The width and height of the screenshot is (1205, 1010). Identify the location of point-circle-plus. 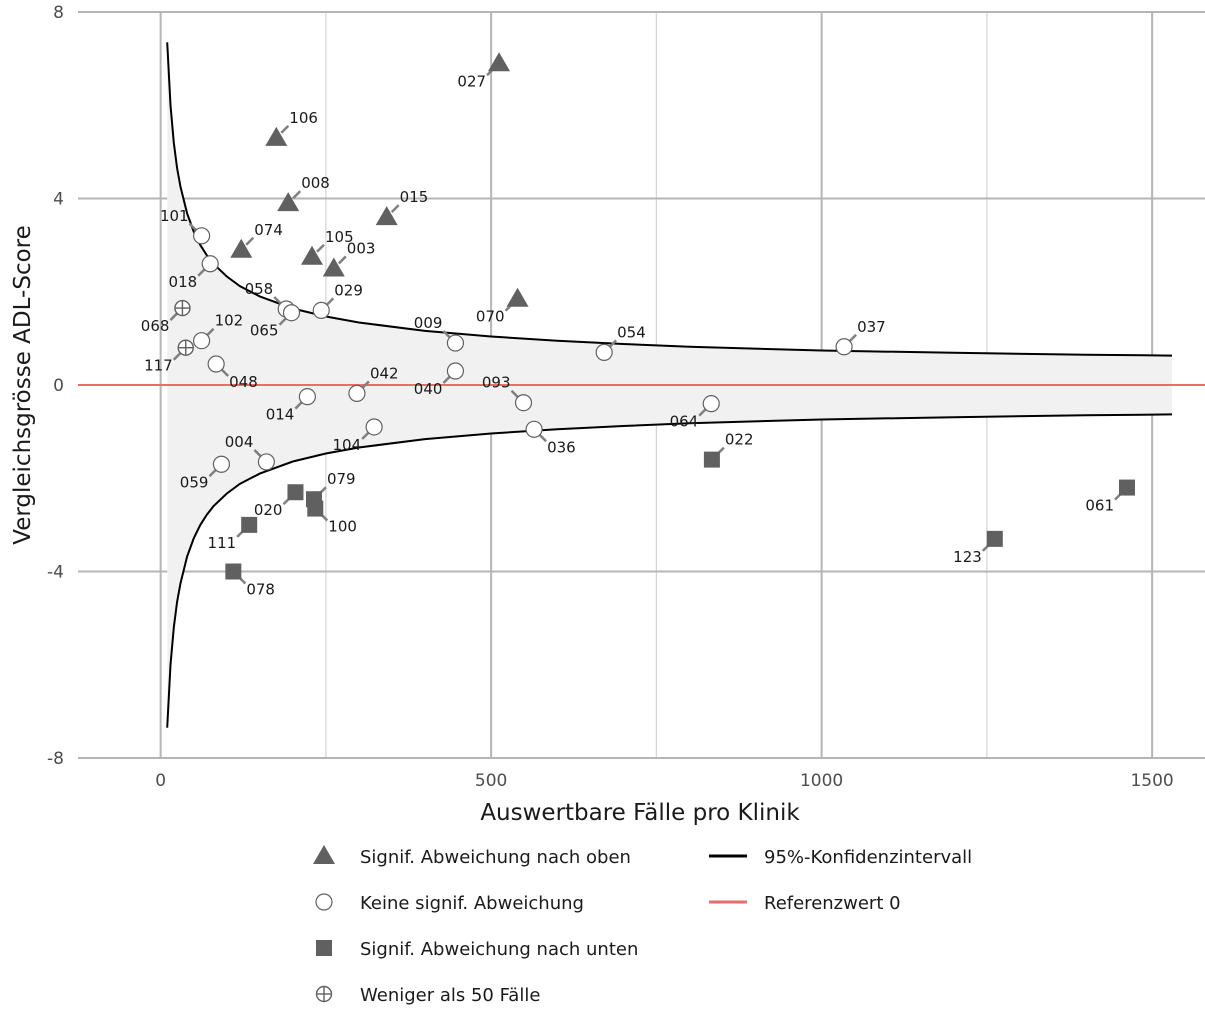
(185, 347).